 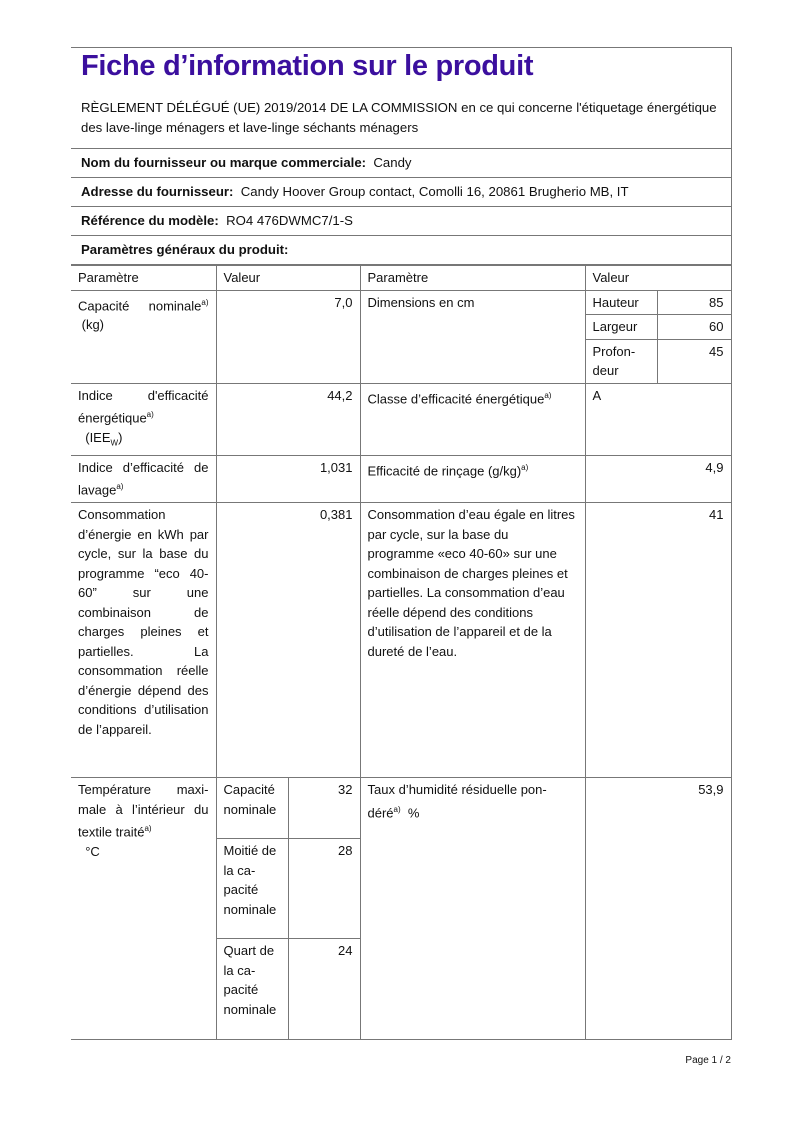 I want to click on width-value: 60, so click(x=694, y=327).